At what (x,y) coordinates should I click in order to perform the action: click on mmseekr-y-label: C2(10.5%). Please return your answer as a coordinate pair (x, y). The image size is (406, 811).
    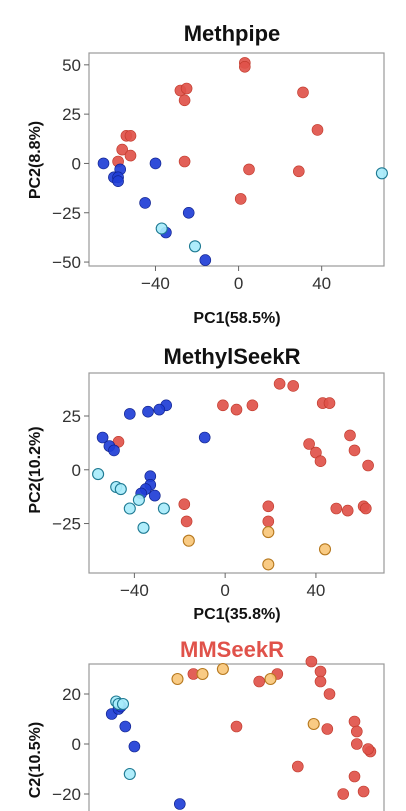
    Looking at the image, I should click on (35, 760).